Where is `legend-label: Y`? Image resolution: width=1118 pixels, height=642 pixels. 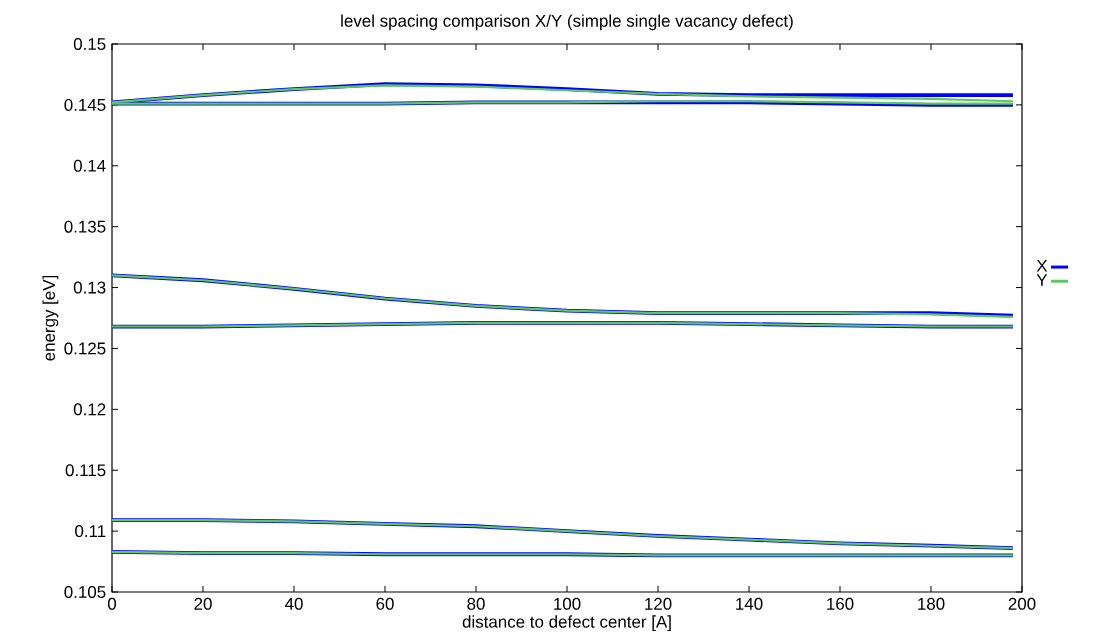 legend-label: Y is located at coordinates (1042, 280).